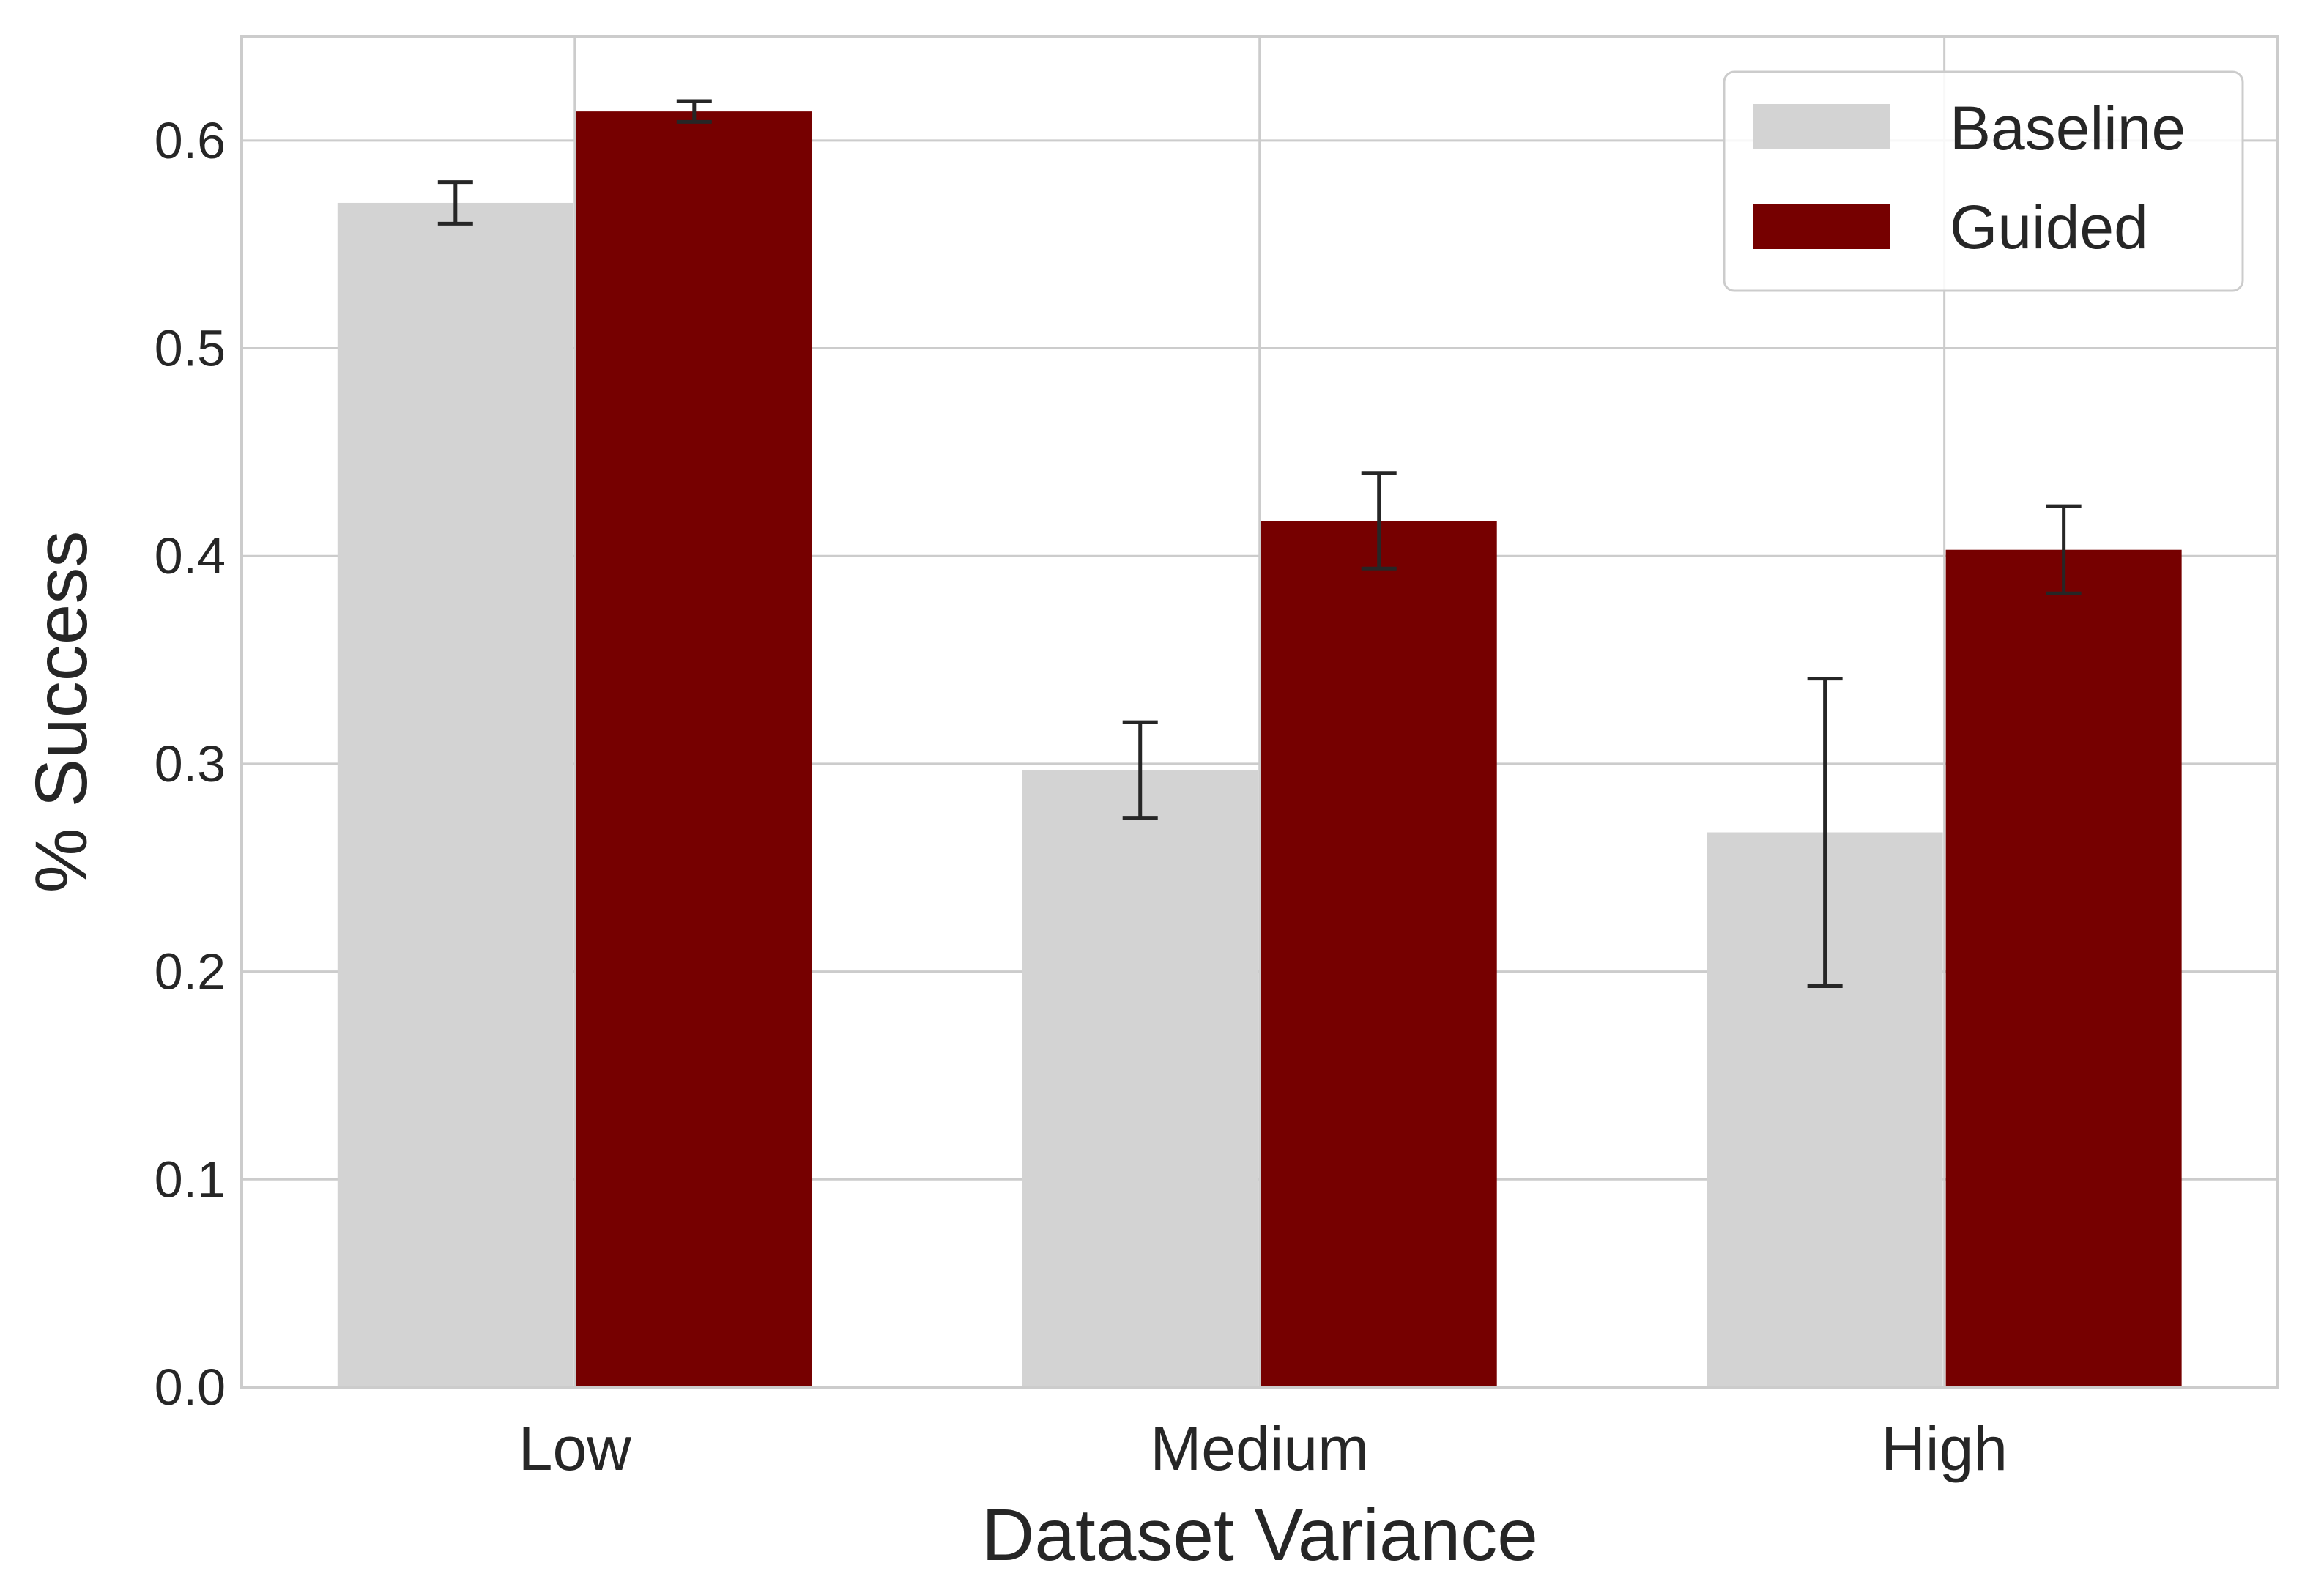 Image resolution: width=2324 pixels, height=1590 pixels. Describe the element at coordinates (694, 749) in the screenshot. I see `bar-guided-low` at that location.